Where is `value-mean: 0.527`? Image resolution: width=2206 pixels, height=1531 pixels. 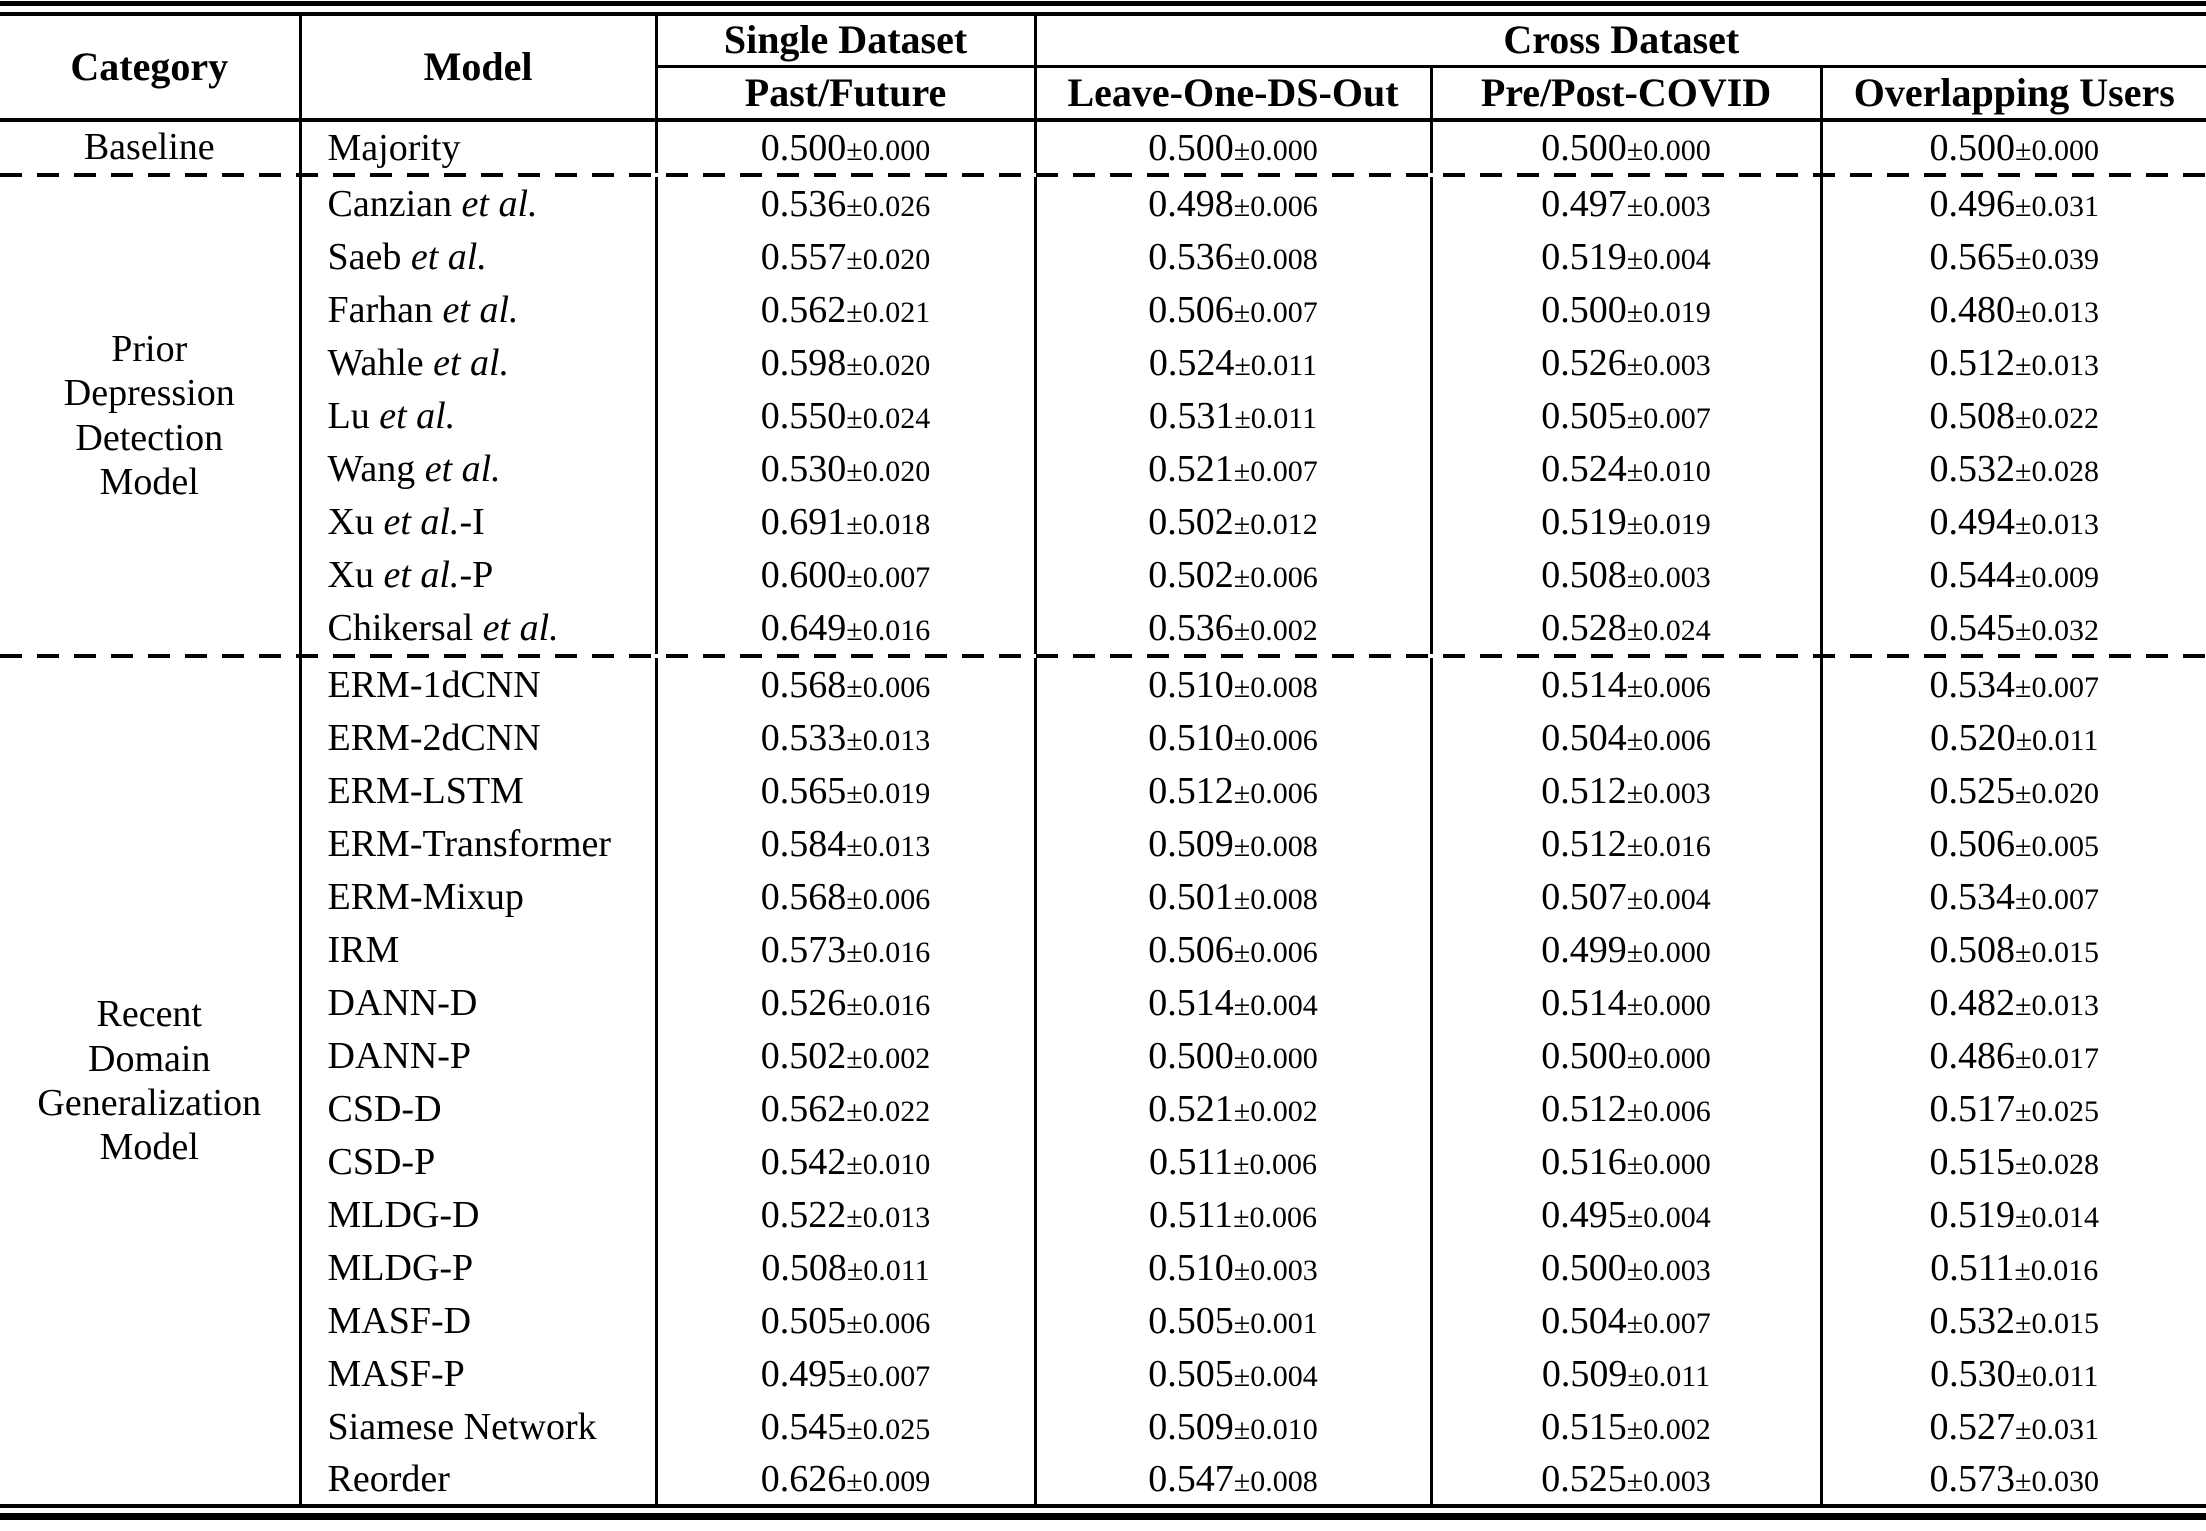
value-mean: 0.527 is located at coordinates (1972, 1426).